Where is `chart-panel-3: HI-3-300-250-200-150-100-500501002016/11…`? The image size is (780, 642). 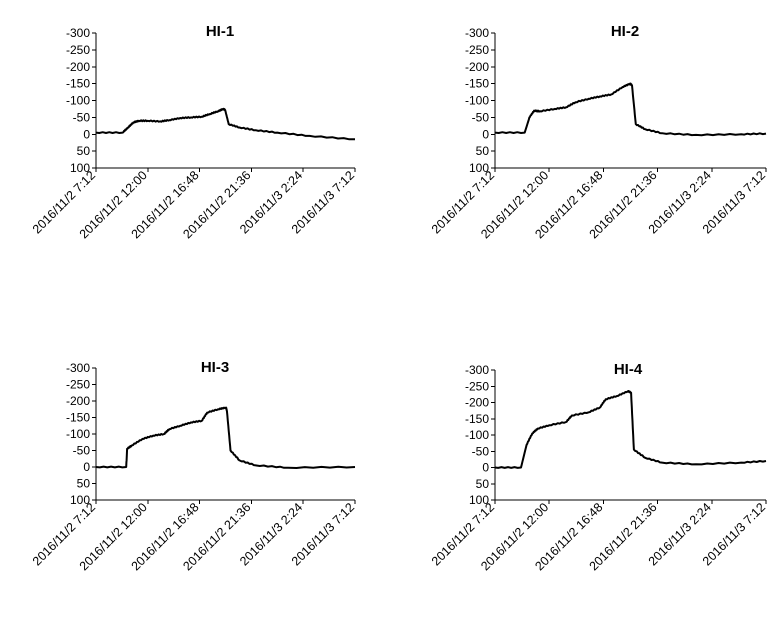
chart-panel-3: HI-3-300-250-200-150-100-500501002016/11… is located at coordinates (193, 466).